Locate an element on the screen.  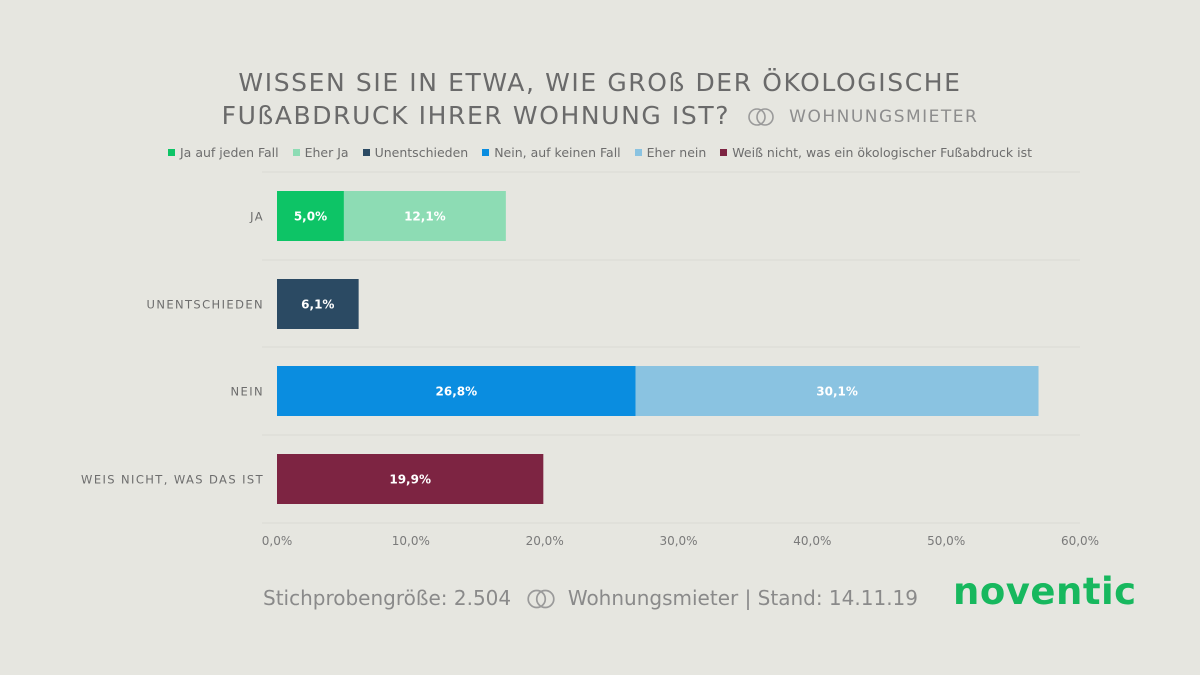
legend-item: Eher nein is located at coordinates (670, 152).